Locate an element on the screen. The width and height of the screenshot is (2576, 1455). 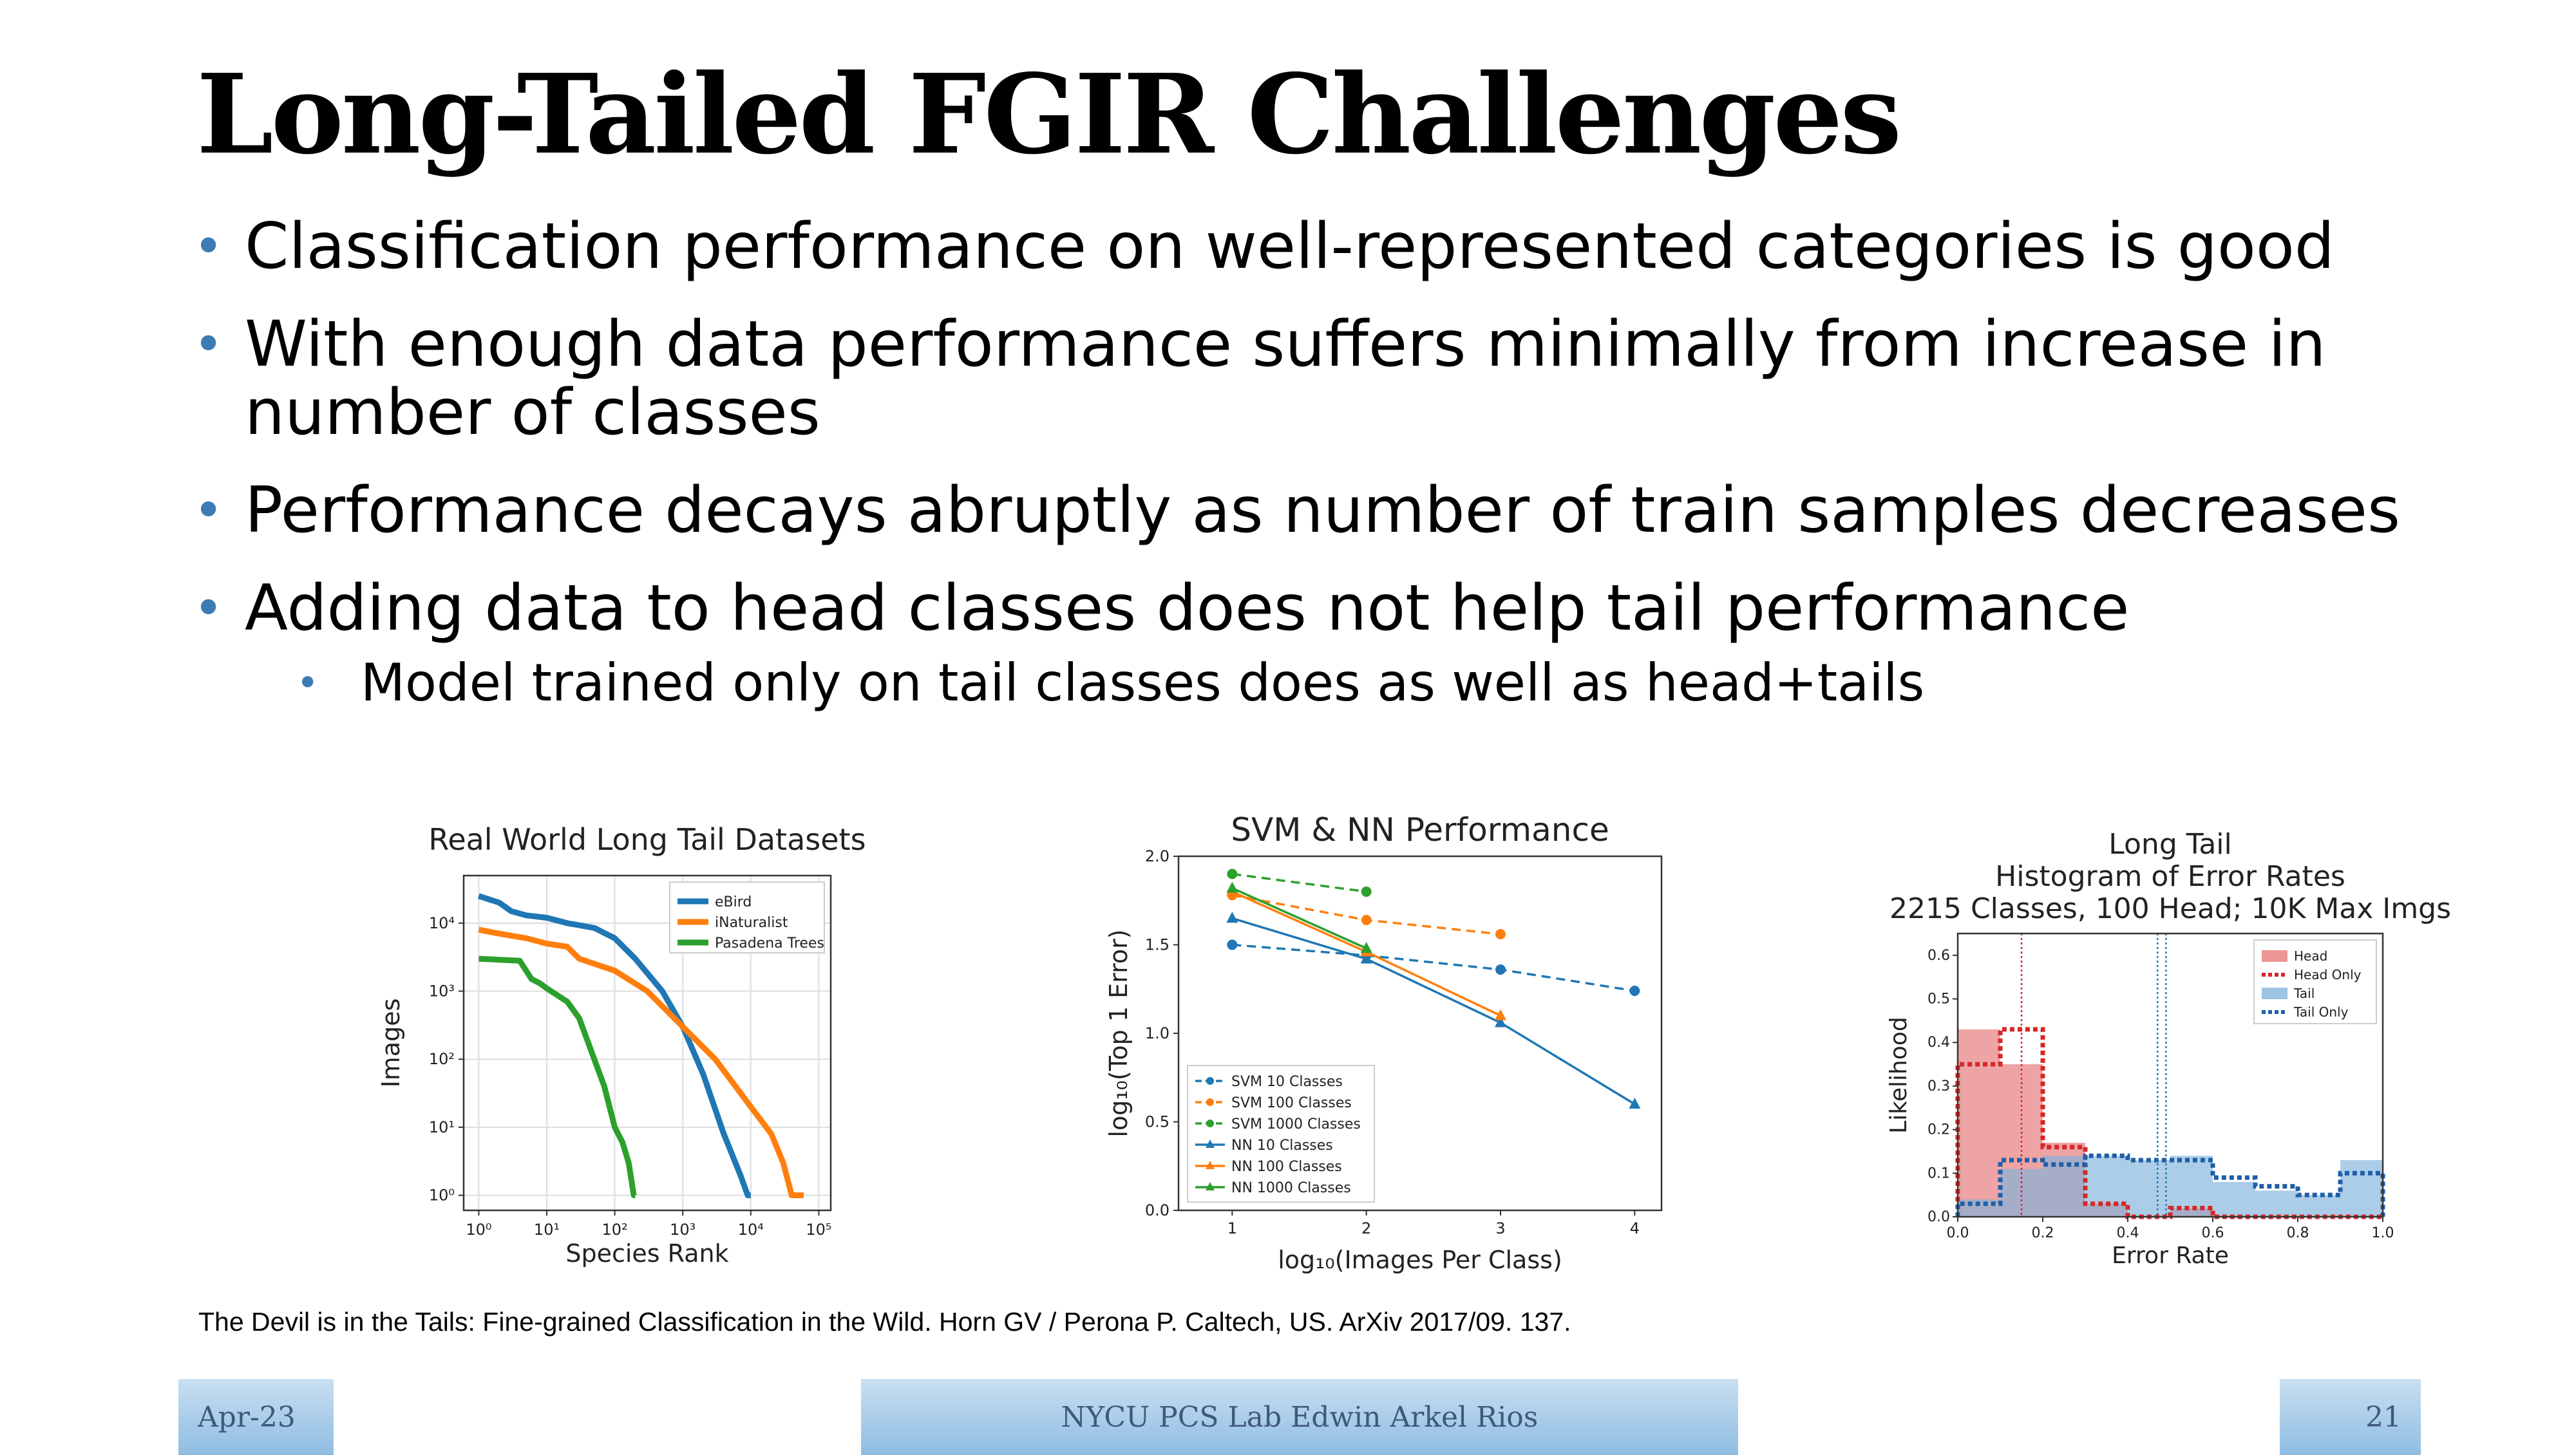
footer-page-number: 21 is located at coordinates (2350, 1417).